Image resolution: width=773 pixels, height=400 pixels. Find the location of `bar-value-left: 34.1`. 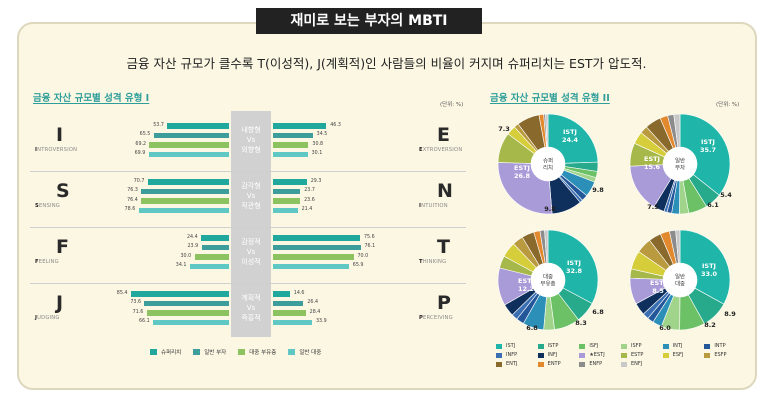

bar-value-left: 34.1 is located at coordinates (181, 265).